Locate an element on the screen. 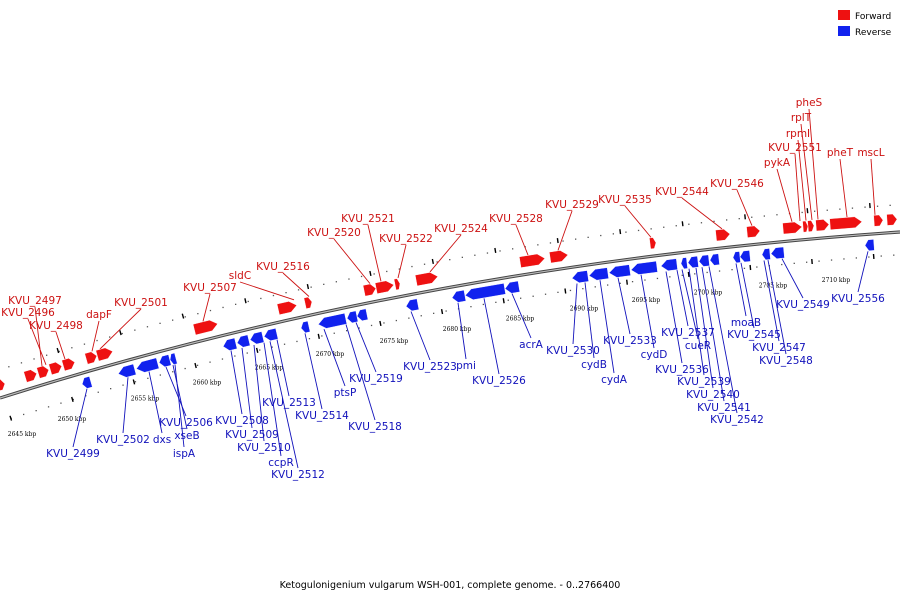 This screenshot has height=600, width=900. reverse-gene-label: KVU_2510 is located at coordinates (264, 448).